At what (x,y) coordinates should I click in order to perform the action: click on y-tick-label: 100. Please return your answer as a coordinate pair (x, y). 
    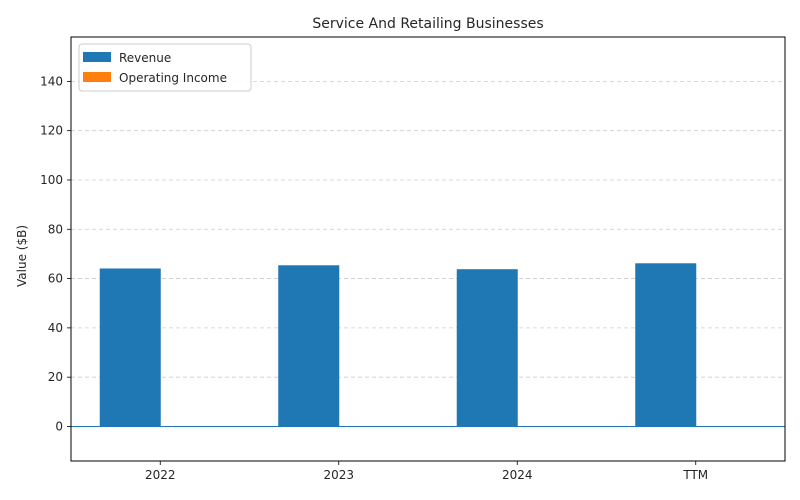
    Looking at the image, I should click on (51, 180).